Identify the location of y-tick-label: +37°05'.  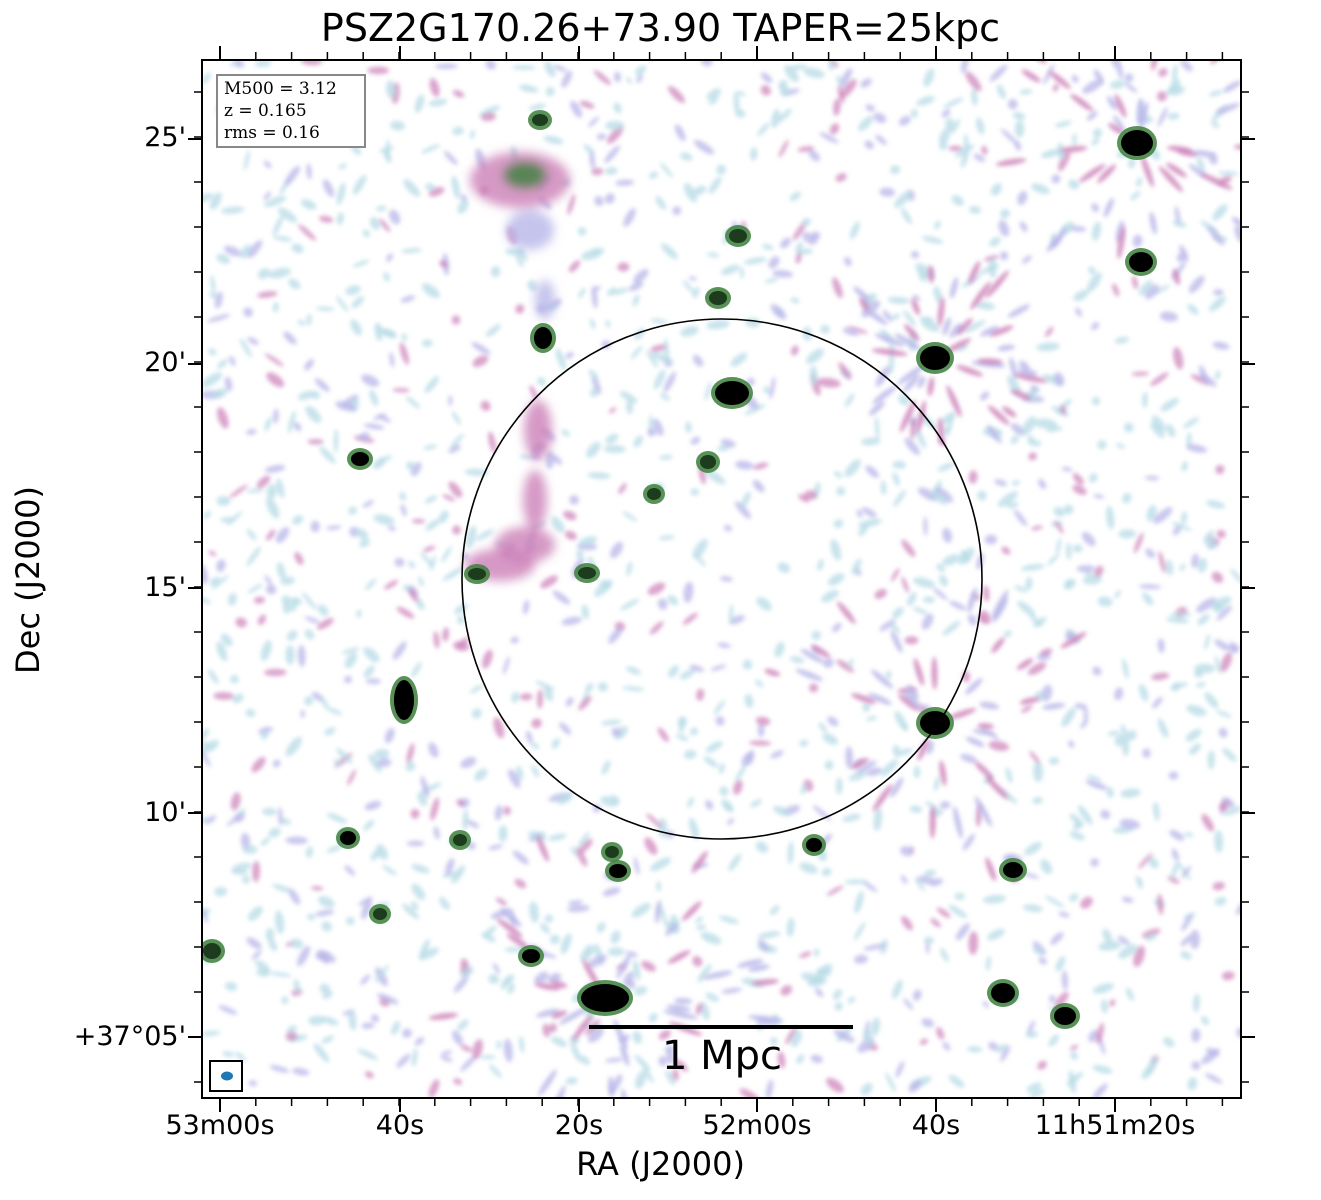
(129, 1036).